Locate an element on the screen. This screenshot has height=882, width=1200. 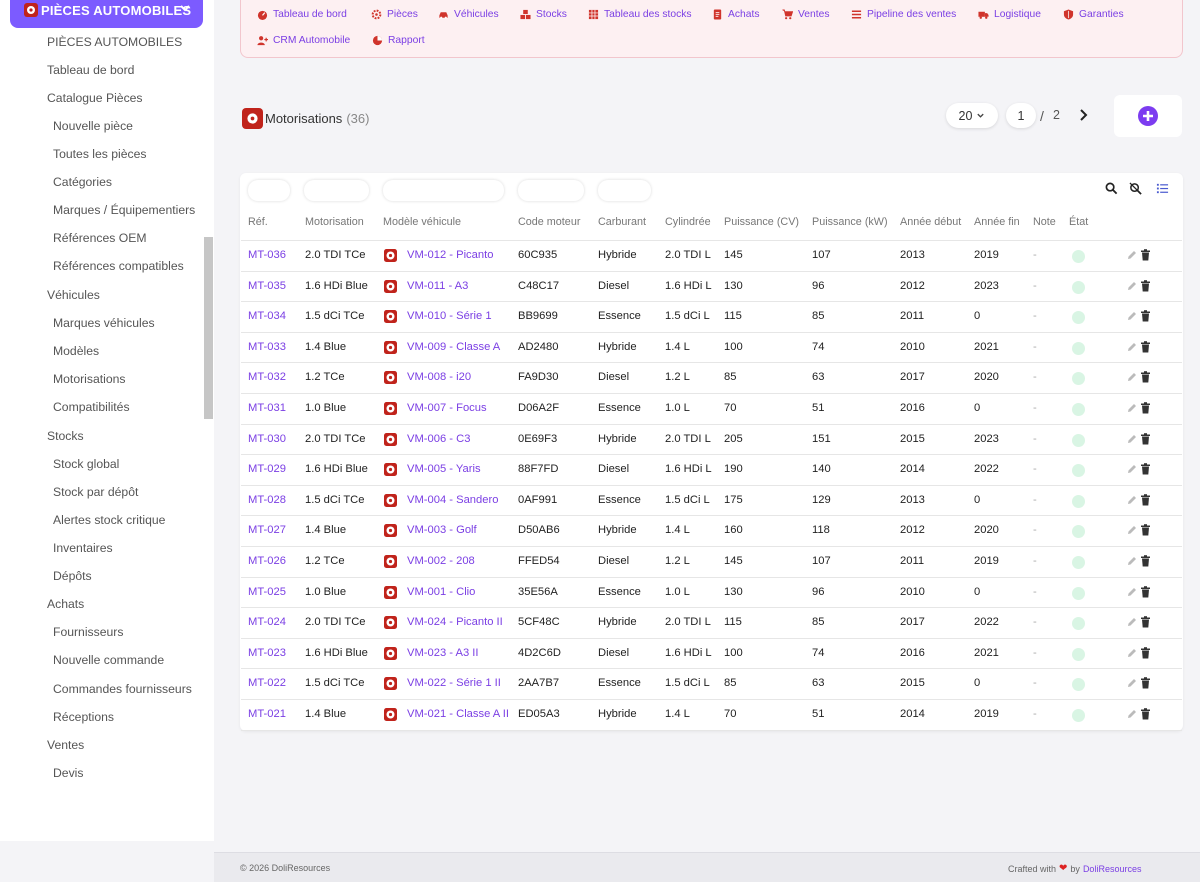
cell-ref: MT-036 is located at coordinates (267, 255).